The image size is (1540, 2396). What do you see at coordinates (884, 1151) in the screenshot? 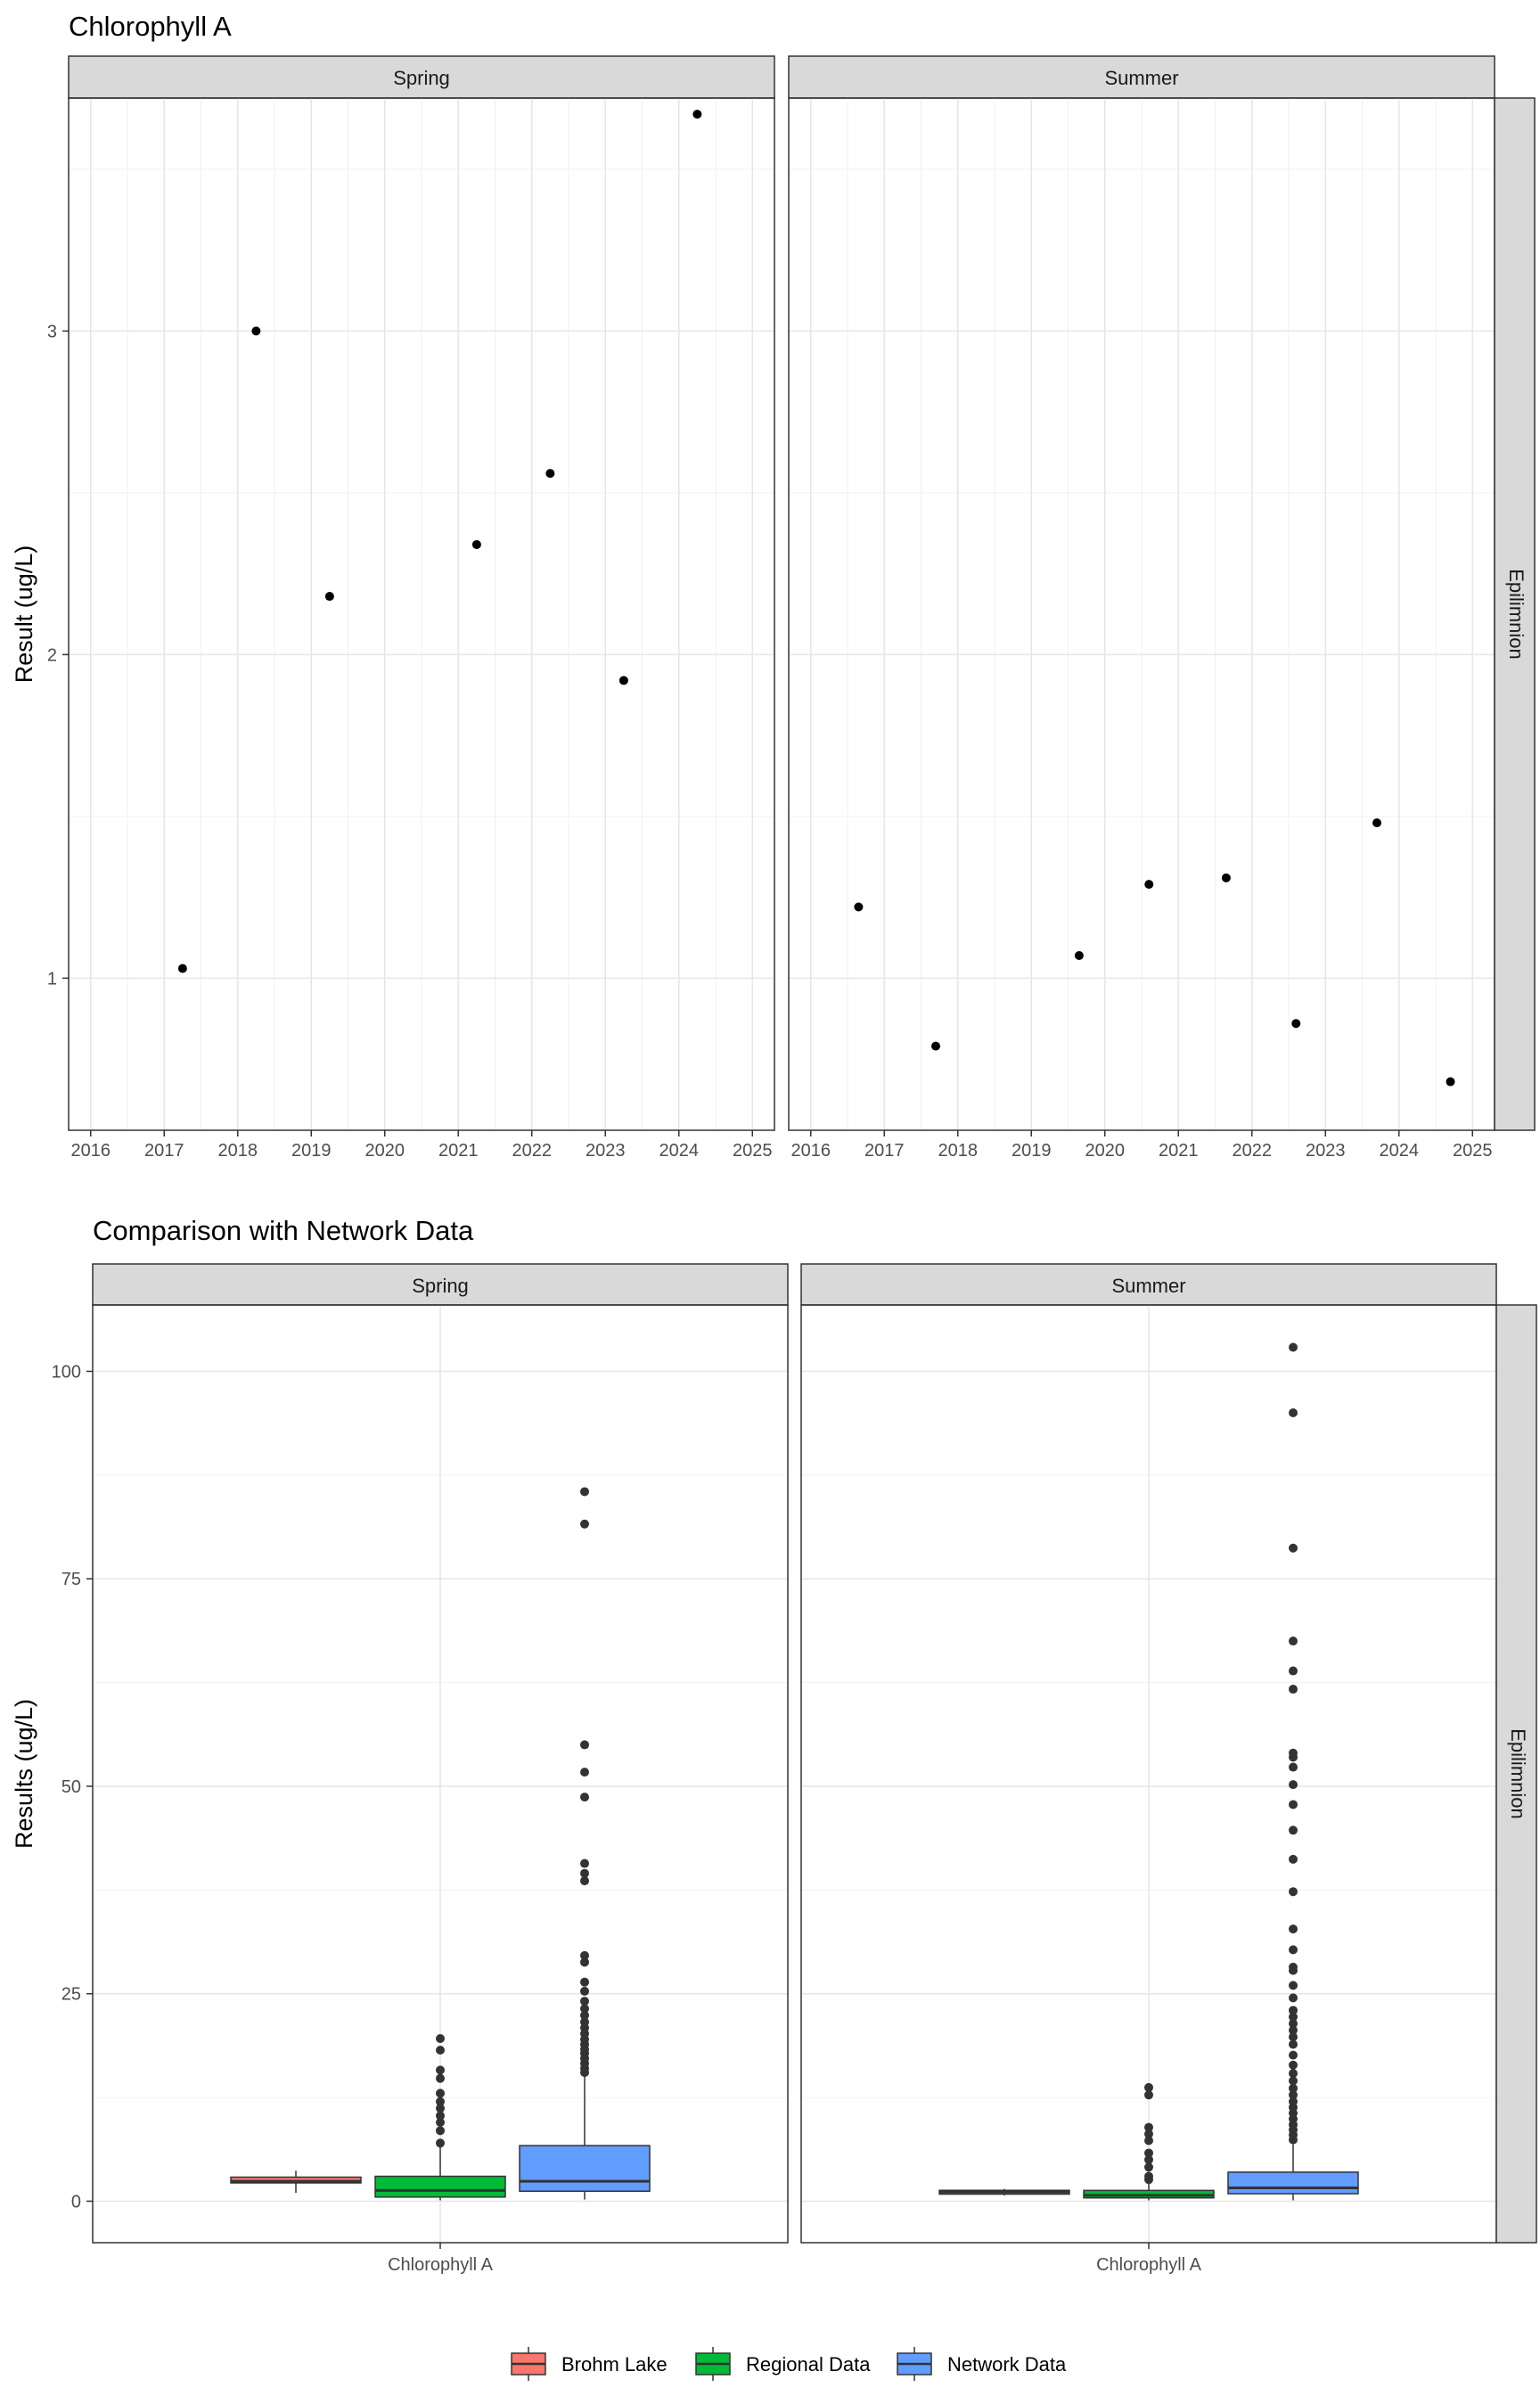
I see `x-tick-label: 2017` at bounding box center [884, 1151].